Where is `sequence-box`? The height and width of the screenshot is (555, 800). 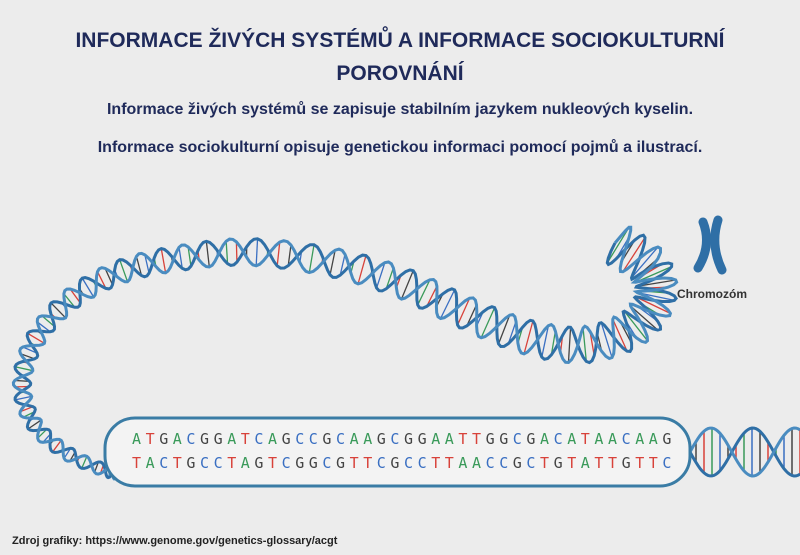
sequence-box is located at coordinates (397, 452).